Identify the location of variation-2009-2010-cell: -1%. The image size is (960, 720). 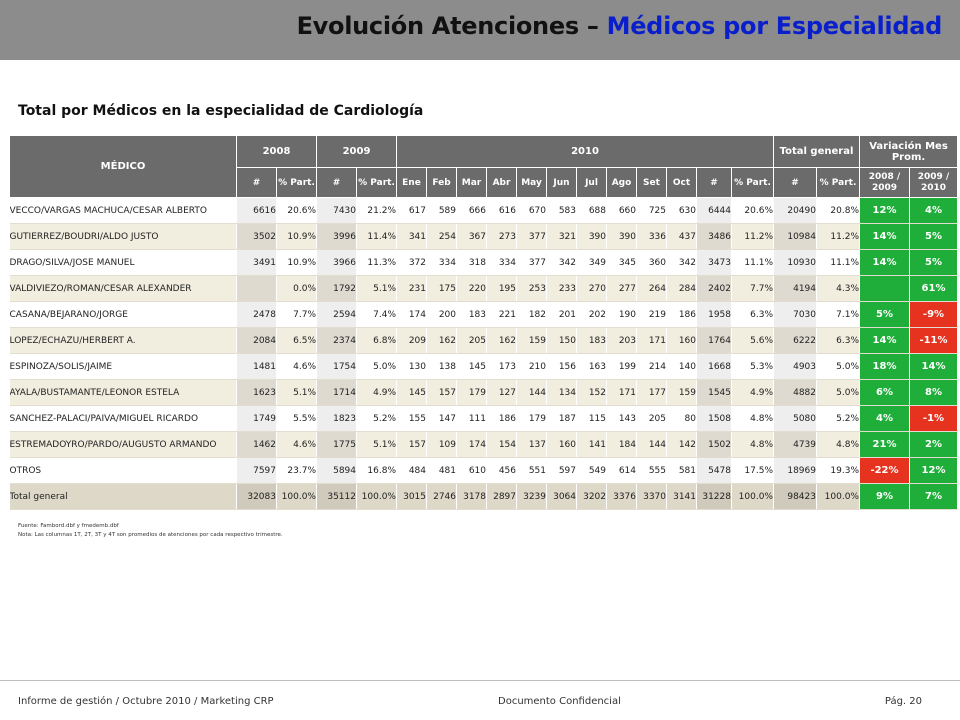
(933, 418).